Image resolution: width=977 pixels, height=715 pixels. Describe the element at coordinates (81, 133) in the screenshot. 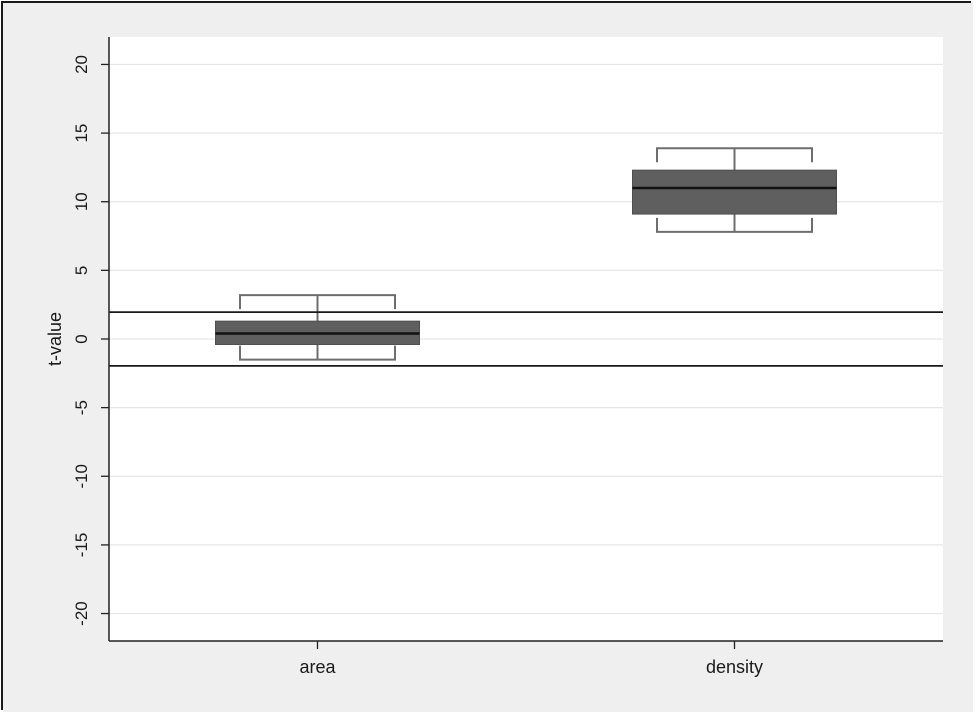

I see `y-tick-label: 15` at that location.